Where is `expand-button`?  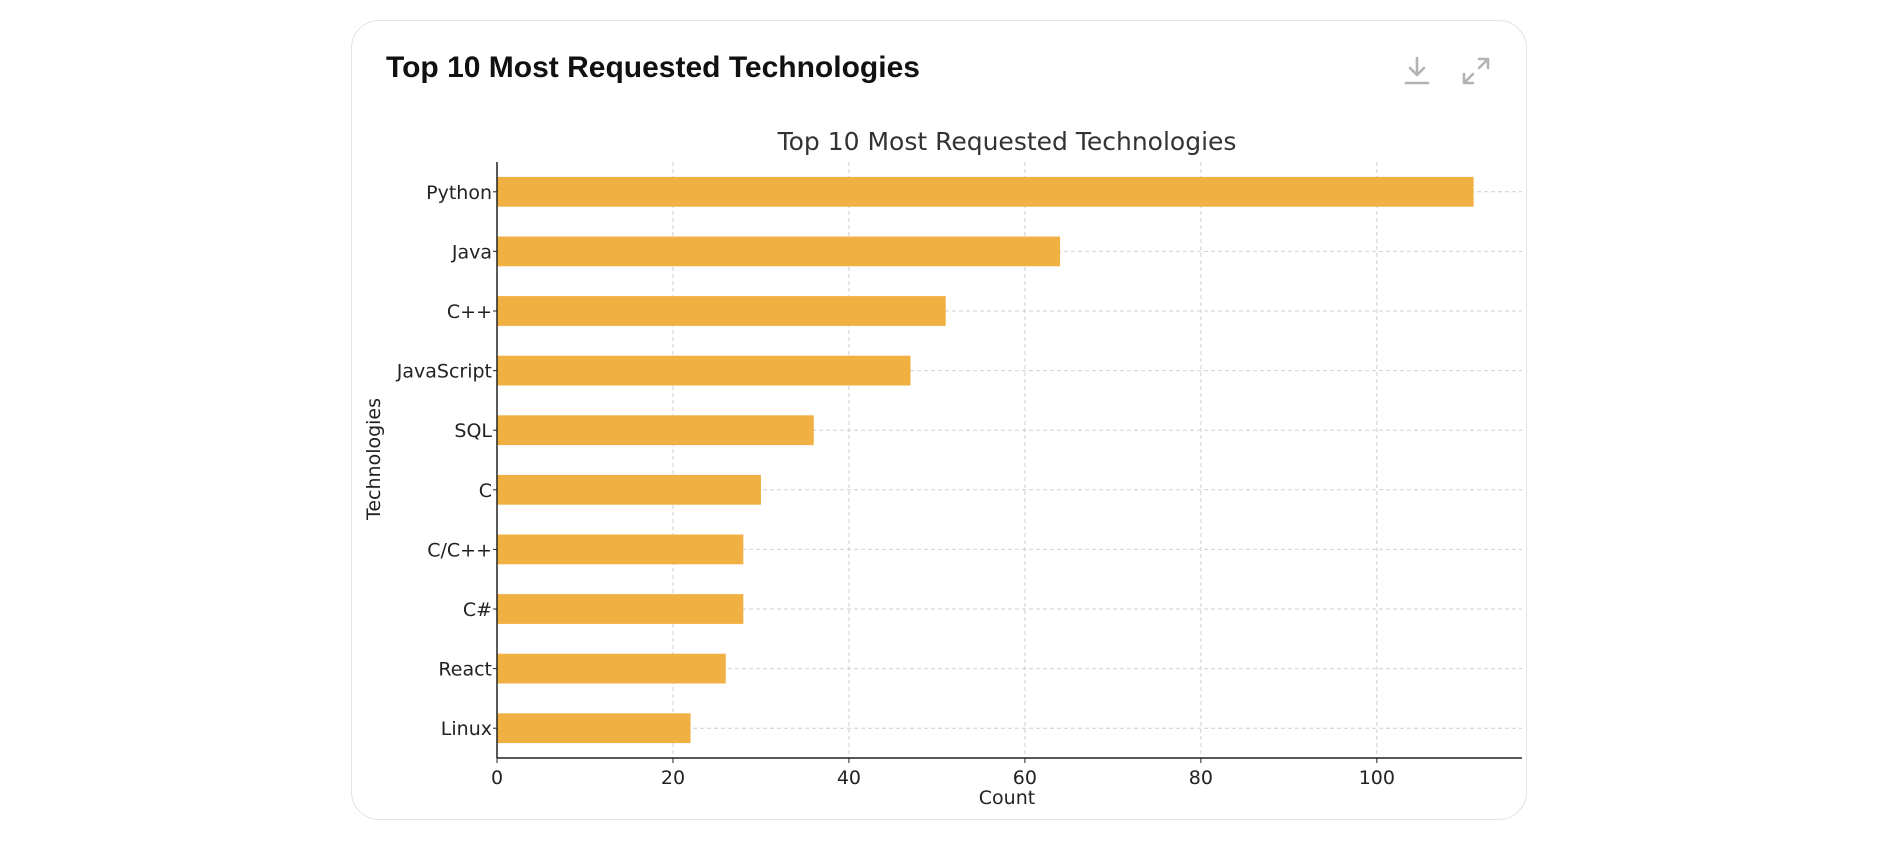
expand-button is located at coordinates (1476, 71).